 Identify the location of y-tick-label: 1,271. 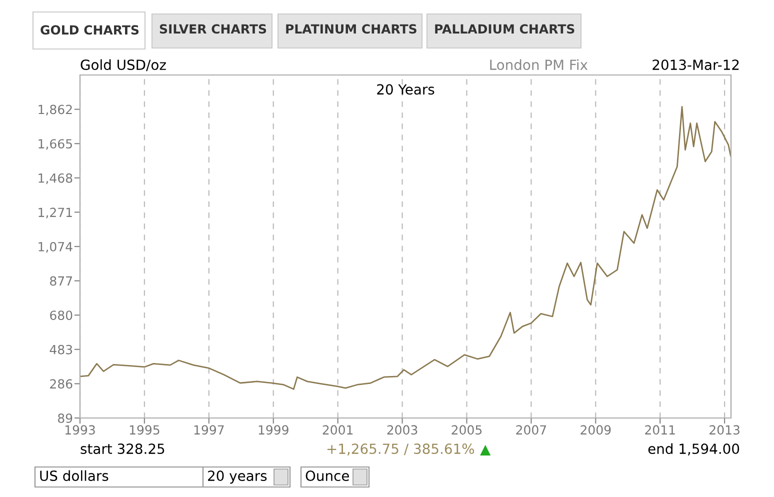
(55, 213).